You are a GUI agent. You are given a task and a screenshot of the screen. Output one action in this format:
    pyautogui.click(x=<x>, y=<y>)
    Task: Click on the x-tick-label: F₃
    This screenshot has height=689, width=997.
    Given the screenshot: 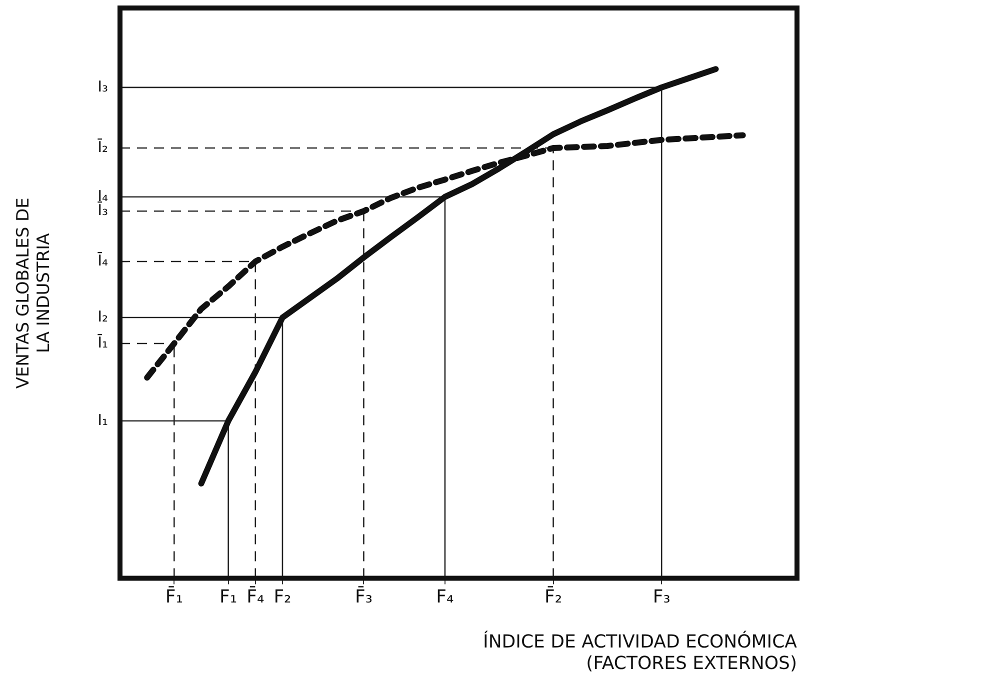 What is the action you would take?
    pyautogui.click(x=661, y=597)
    